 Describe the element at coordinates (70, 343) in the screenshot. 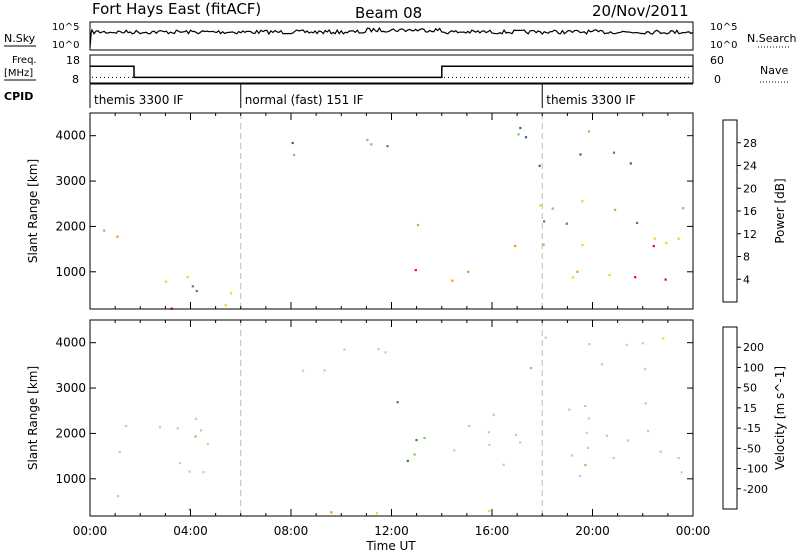

I see `y-tick-label: 4000` at that location.